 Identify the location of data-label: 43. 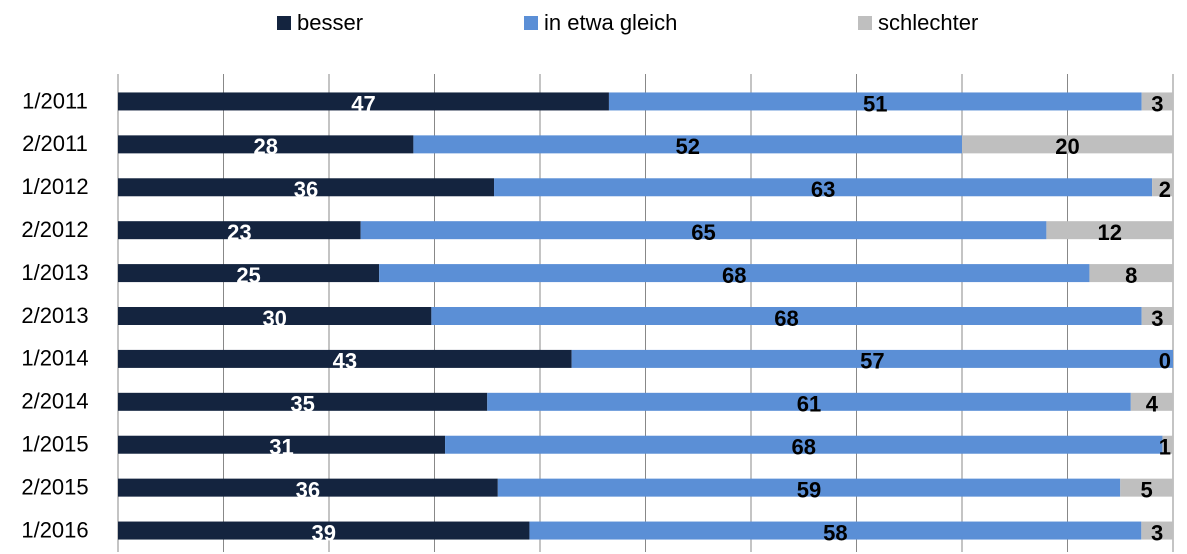
(345, 361).